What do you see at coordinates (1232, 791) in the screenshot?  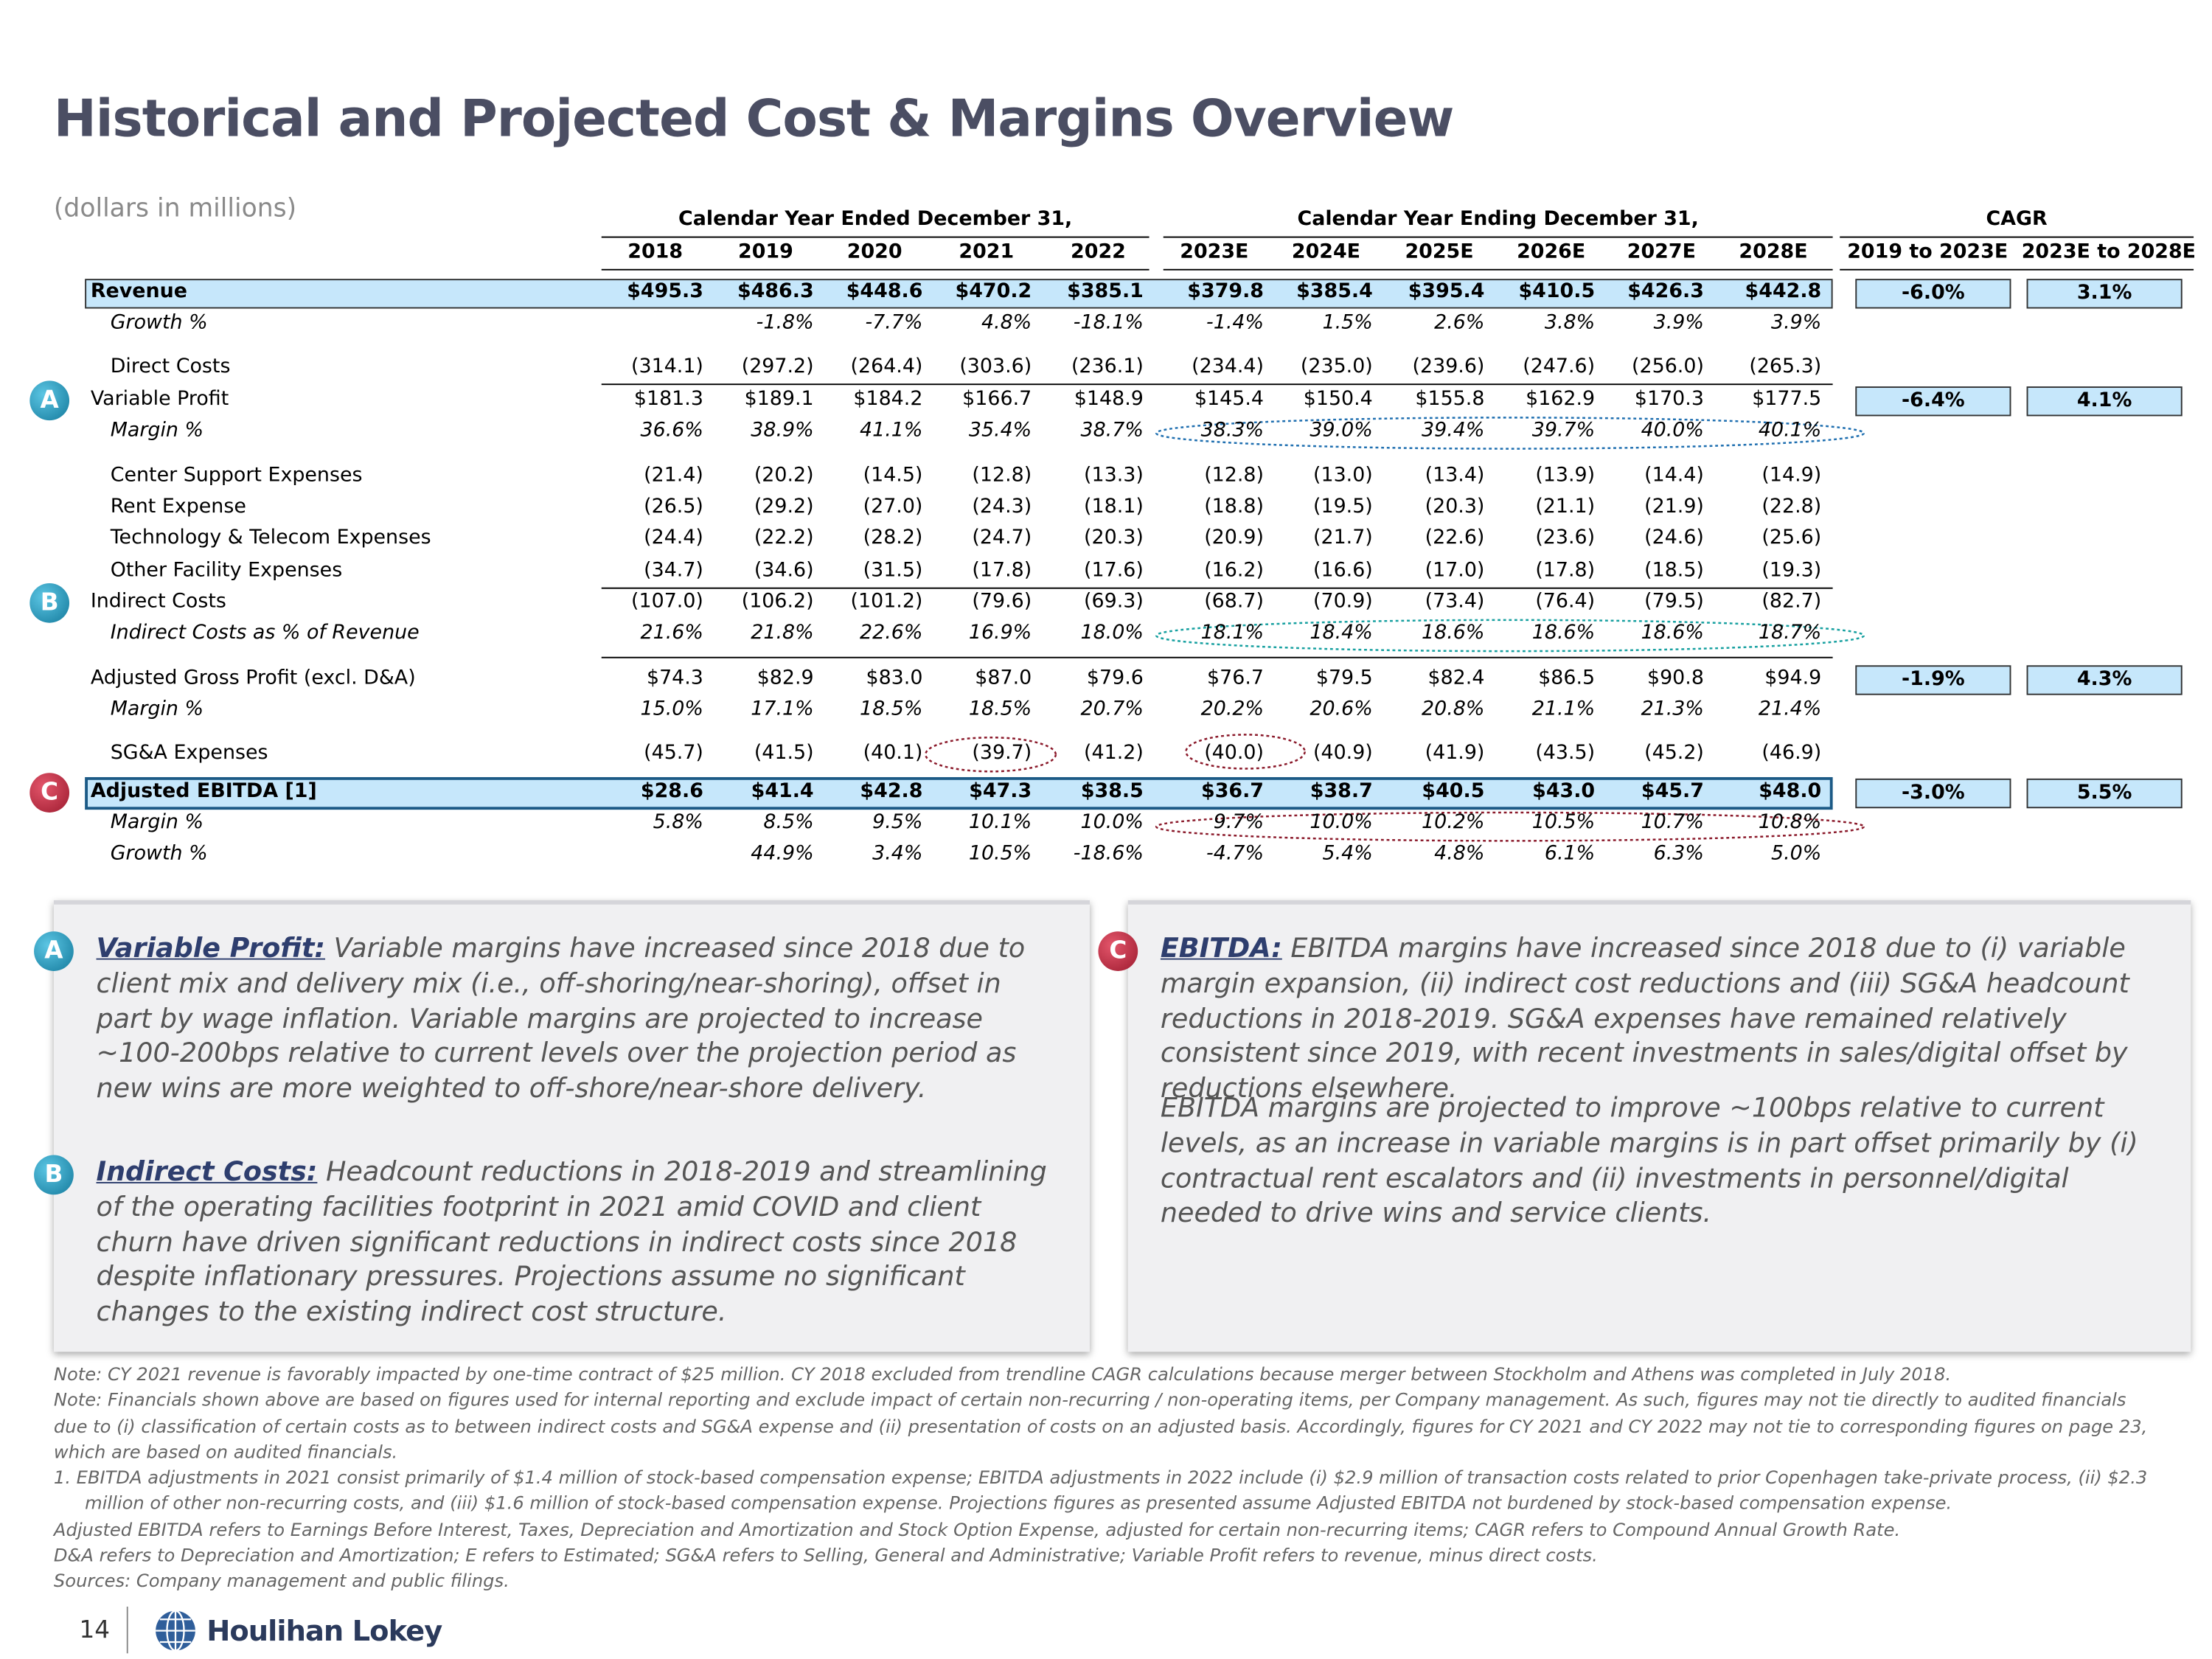 I see `table-cell: $36.7` at bounding box center [1232, 791].